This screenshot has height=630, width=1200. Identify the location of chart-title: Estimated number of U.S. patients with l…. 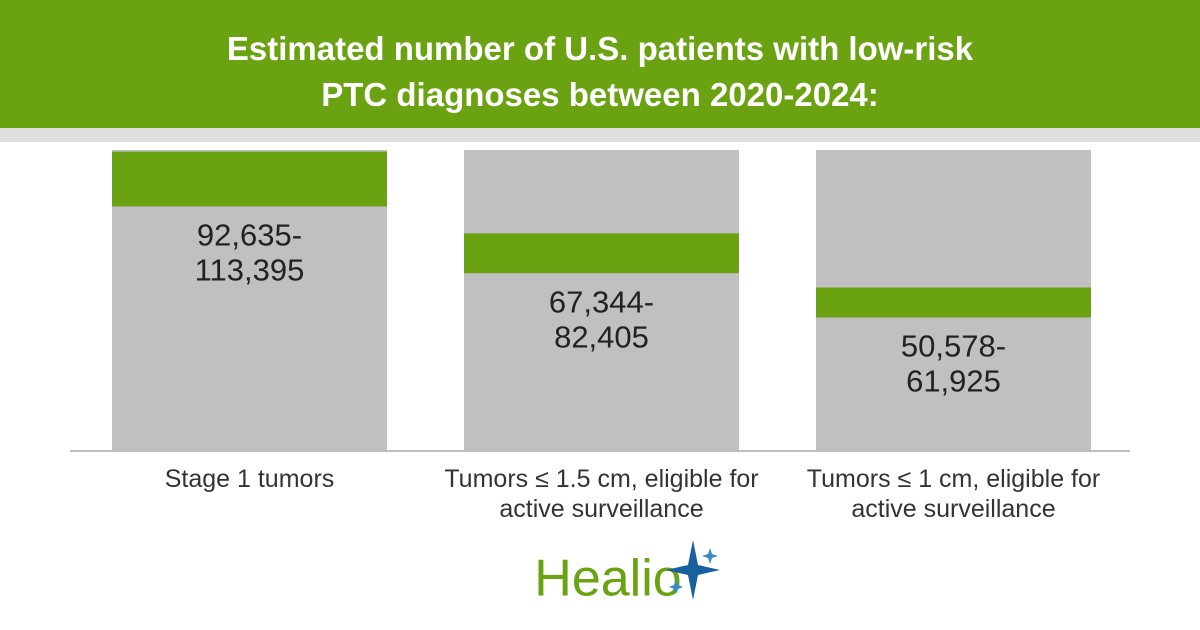
(600, 71).